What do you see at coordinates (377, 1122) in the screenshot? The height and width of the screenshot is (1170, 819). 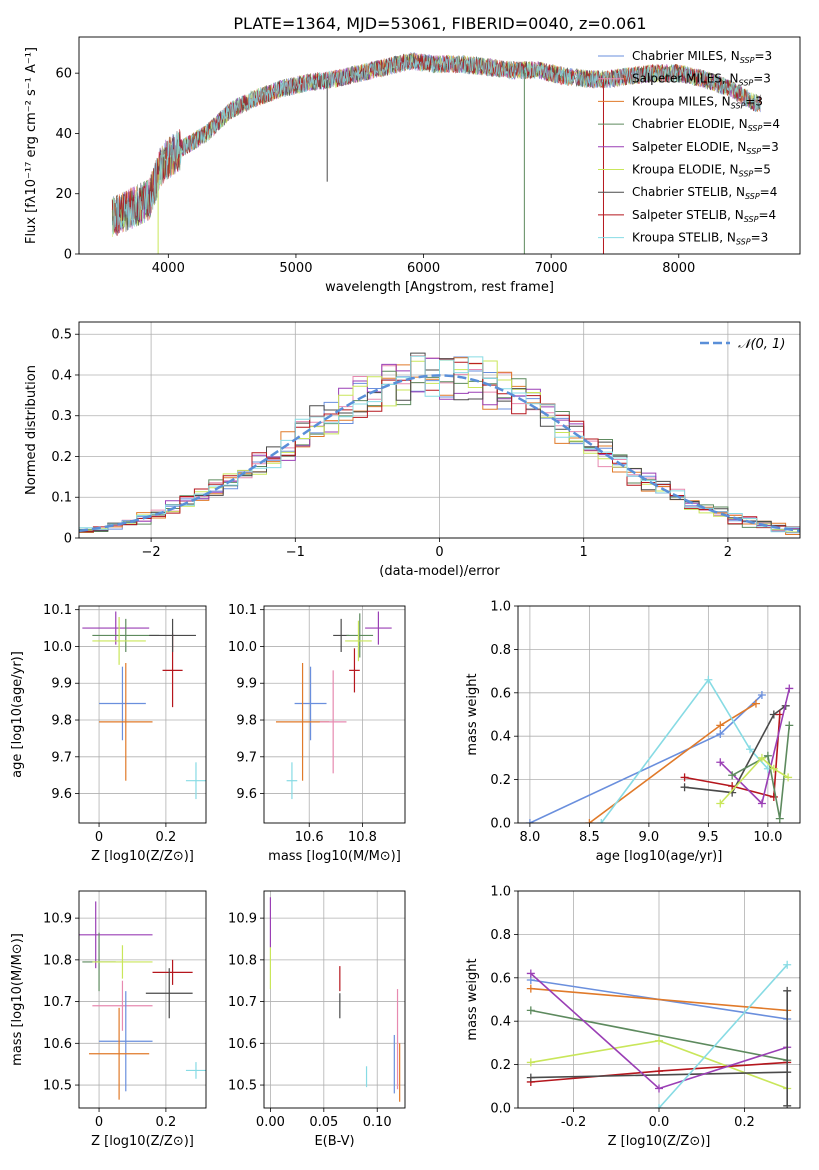 I see `x-tick-label: 0.10` at bounding box center [377, 1122].